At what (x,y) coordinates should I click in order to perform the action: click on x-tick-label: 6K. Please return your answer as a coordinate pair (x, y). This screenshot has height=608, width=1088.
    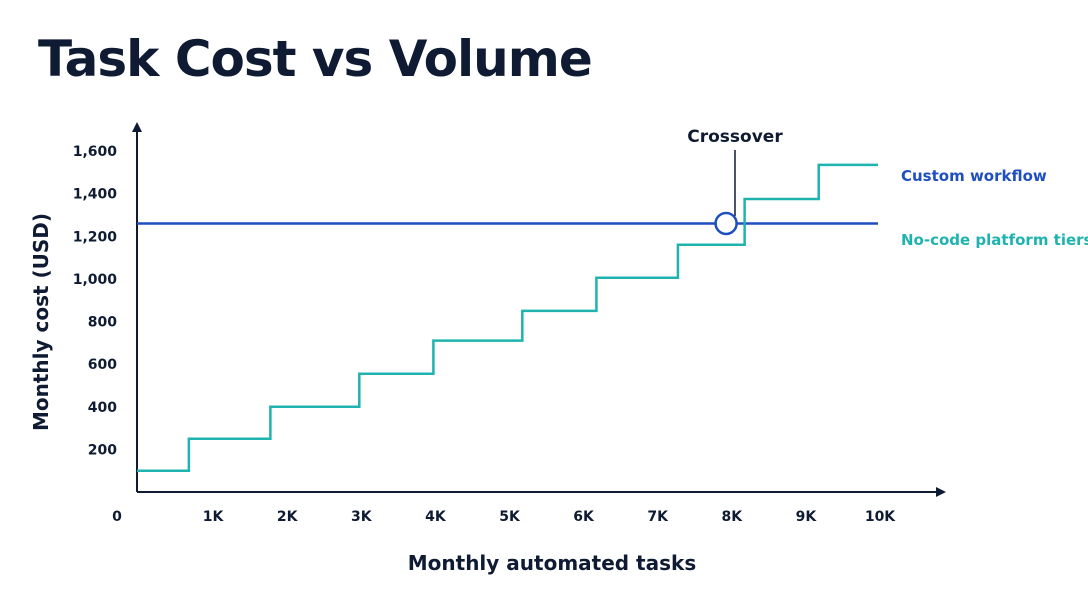
    Looking at the image, I should click on (584, 517).